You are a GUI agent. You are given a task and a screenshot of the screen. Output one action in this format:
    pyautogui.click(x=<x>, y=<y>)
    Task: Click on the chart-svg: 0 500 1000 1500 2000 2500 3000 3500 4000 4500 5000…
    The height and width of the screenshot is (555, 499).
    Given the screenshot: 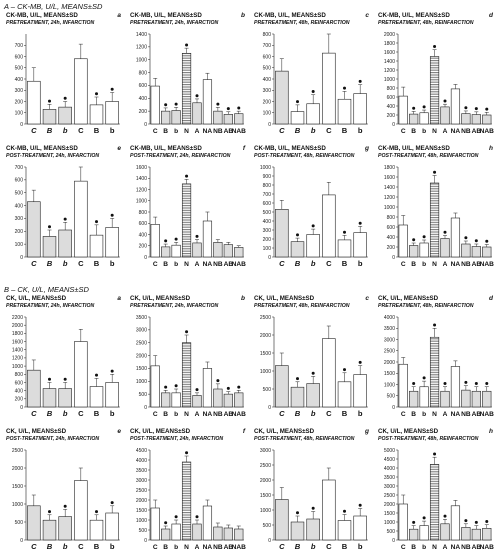 What is the action you would take?
    pyautogui.click(x=439, y=499)
    